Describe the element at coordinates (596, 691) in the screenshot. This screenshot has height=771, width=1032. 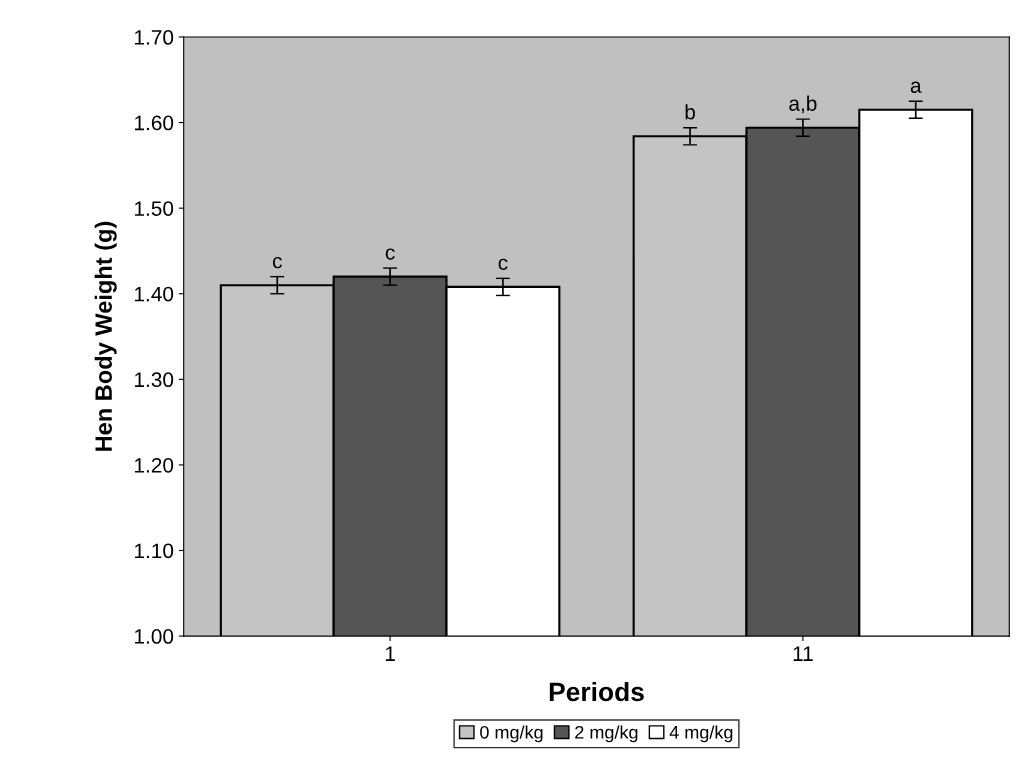
I see `x-axis-title: Periods` at that location.